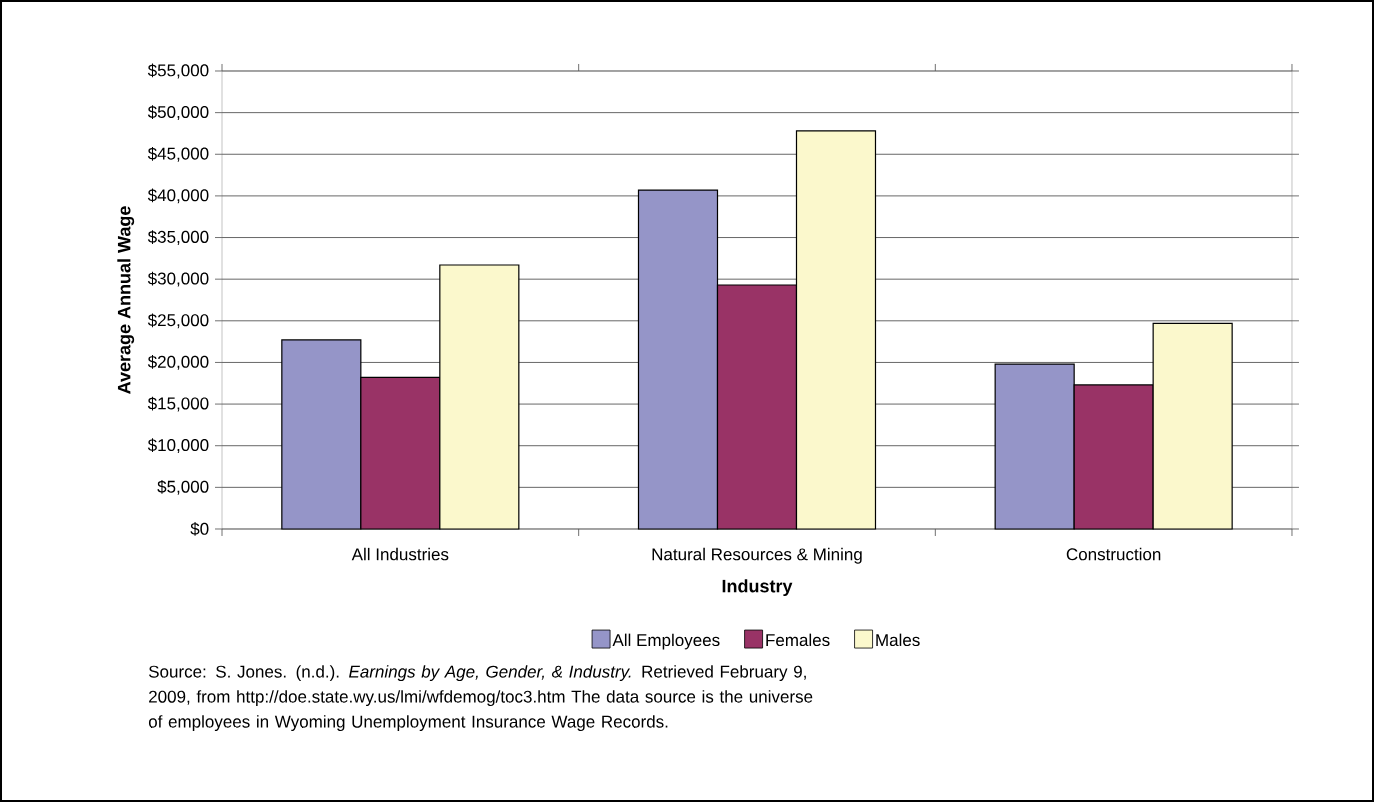 The image size is (1374, 802). I want to click on y-tick-label: $50,000, so click(178, 113).